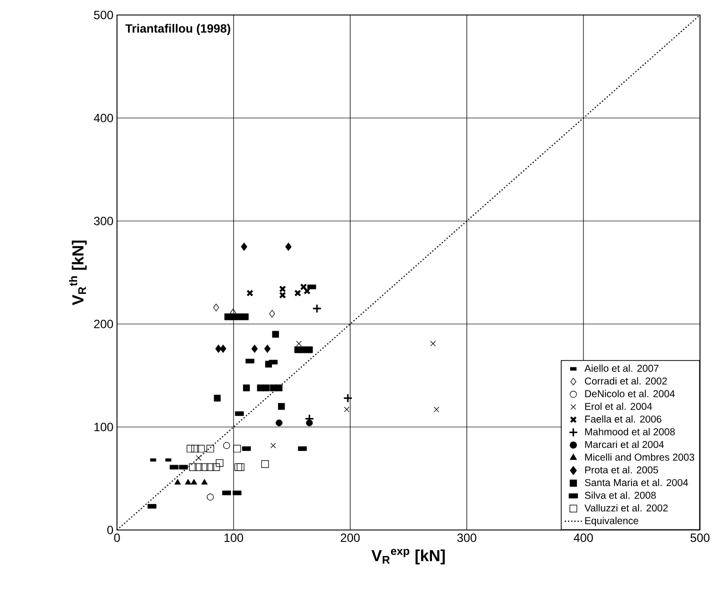 This screenshot has width=721, height=613. What do you see at coordinates (110, 530) in the screenshot?
I see `y-tick-label: 0` at bounding box center [110, 530].